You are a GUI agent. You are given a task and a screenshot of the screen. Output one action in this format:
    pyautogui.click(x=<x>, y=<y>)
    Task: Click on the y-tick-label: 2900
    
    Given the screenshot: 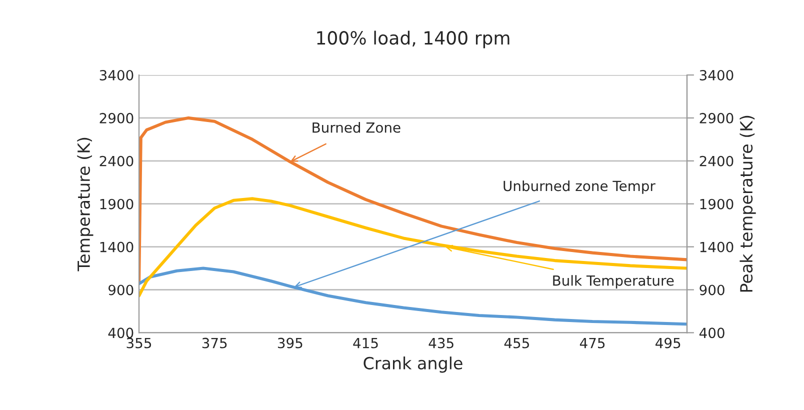 What is the action you would take?
    pyautogui.click(x=117, y=118)
    